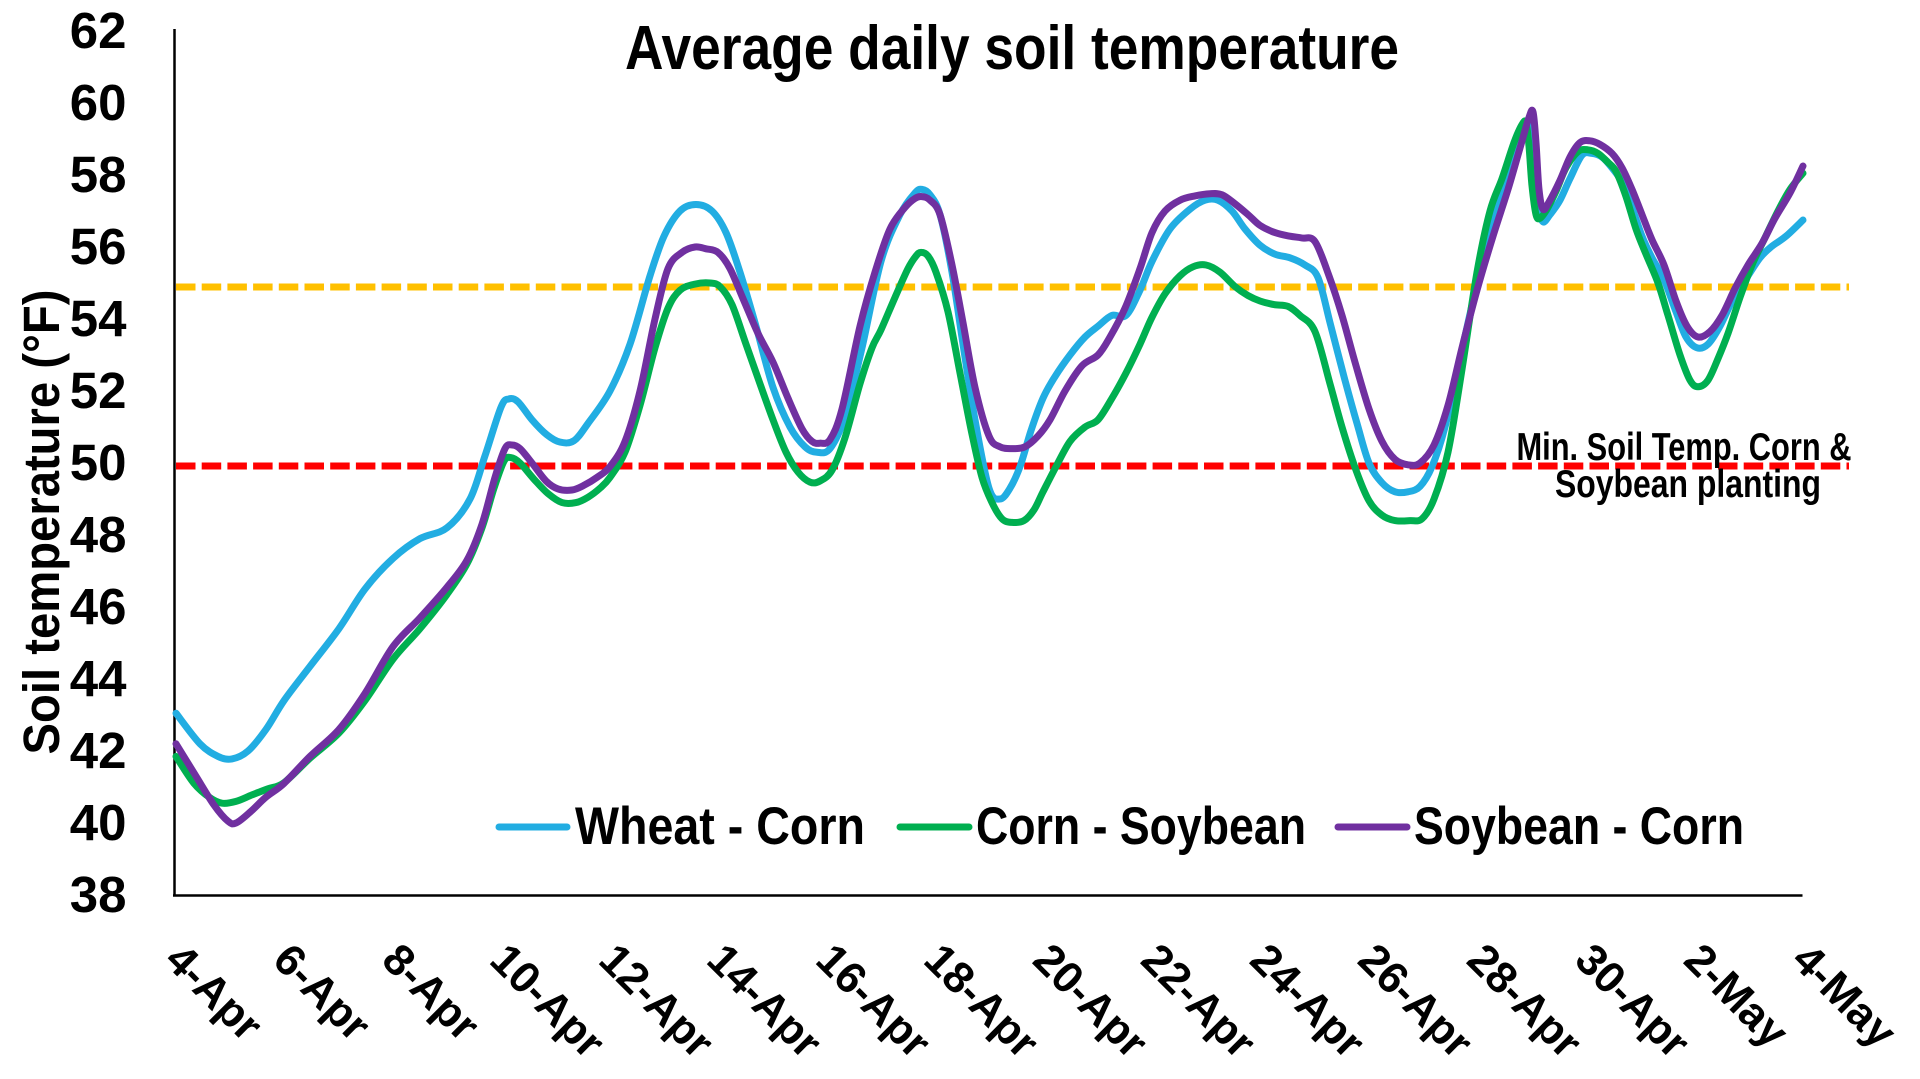 This screenshot has height=1079, width=1920. What do you see at coordinates (98, 606) in the screenshot?
I see `svg-text: 46` at bounding box center [98, 606].